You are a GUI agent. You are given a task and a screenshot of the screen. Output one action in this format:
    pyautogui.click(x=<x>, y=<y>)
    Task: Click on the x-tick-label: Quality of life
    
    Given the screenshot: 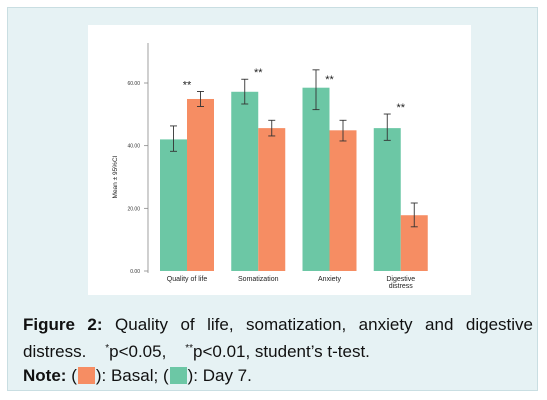 What is the action you would take?
    pyautogui.click(x=187, y=279)
    